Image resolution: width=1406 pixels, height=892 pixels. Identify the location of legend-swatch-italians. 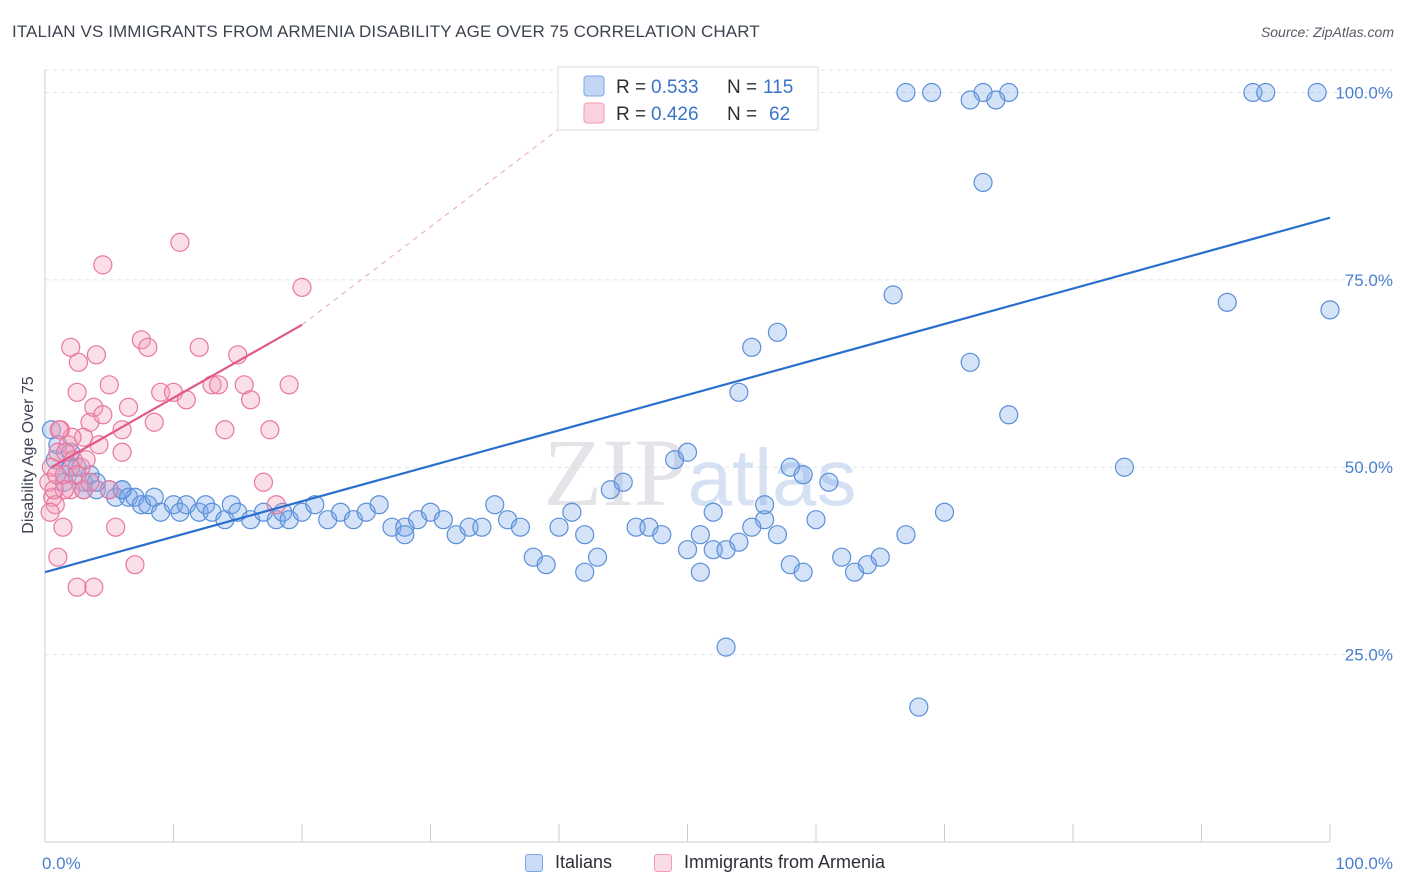
(594, 86).